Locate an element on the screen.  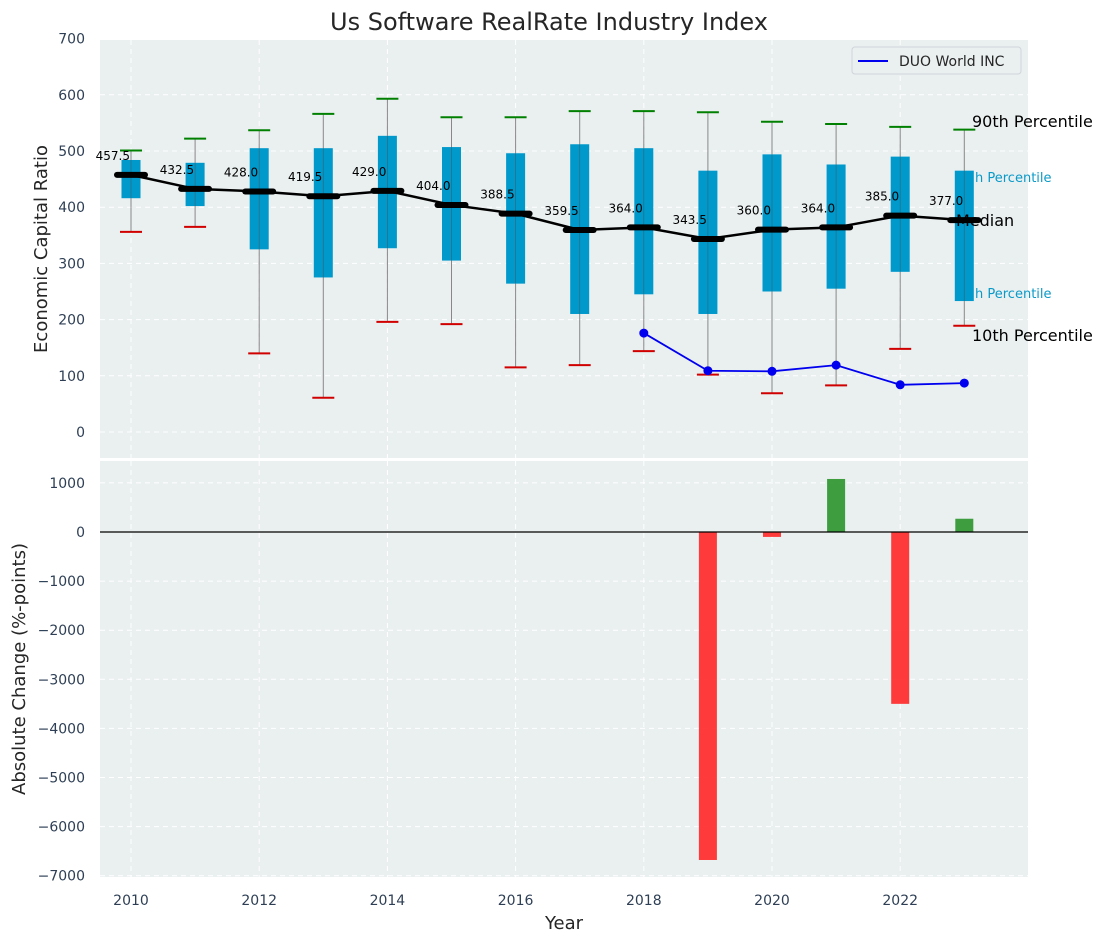
legend: DUO World INC is located at coordinates (936, 60).